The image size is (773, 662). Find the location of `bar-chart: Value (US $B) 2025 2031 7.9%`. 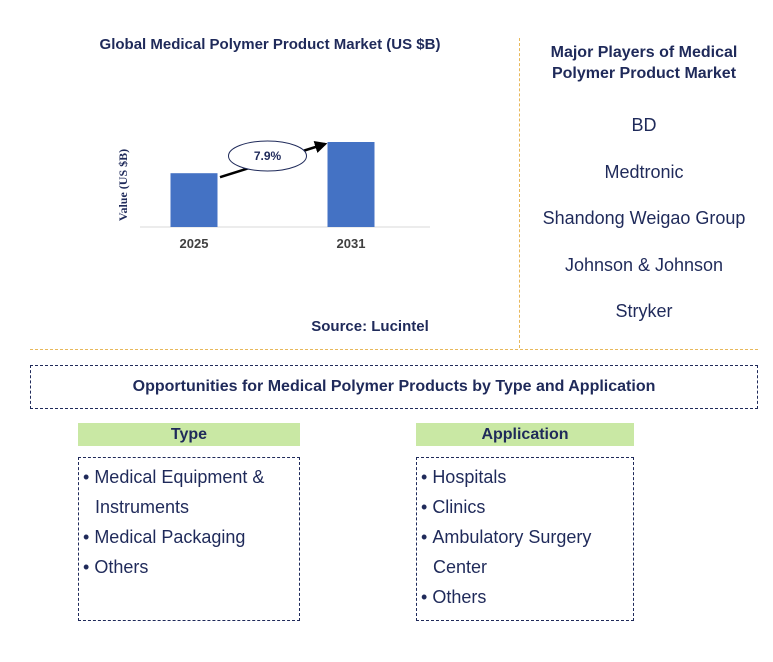

bar-chart: Value (US $B) 2025 2031 7.9% is located at coordinates (273, 195).